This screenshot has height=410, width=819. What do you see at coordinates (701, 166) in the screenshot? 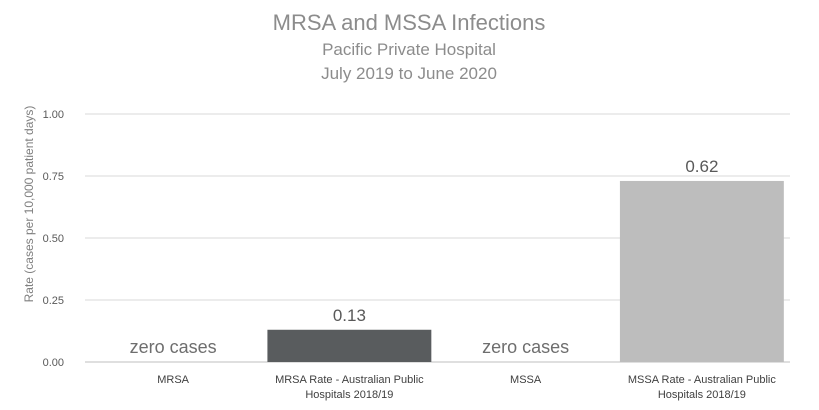
I see `bar-value-label: 0.62` at bounding box center [701, 166].